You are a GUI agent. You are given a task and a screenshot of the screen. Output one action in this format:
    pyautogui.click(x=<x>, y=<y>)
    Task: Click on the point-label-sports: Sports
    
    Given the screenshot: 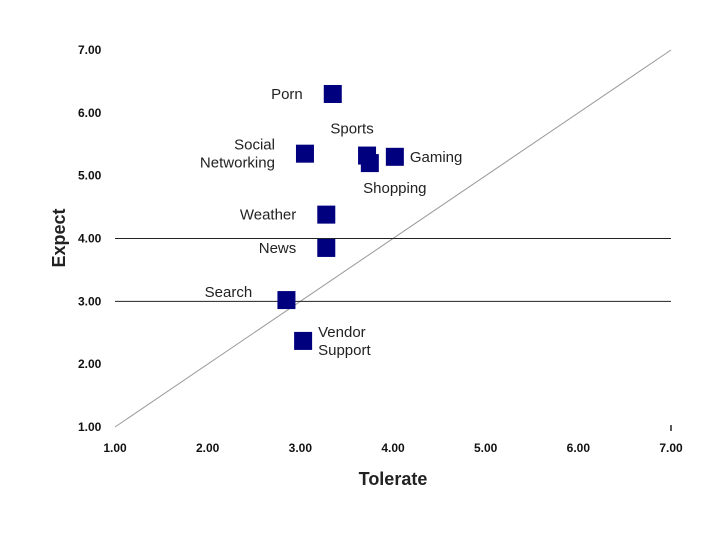 What is the action you would take?
    pyautogui.click(x=351, y=129)
    